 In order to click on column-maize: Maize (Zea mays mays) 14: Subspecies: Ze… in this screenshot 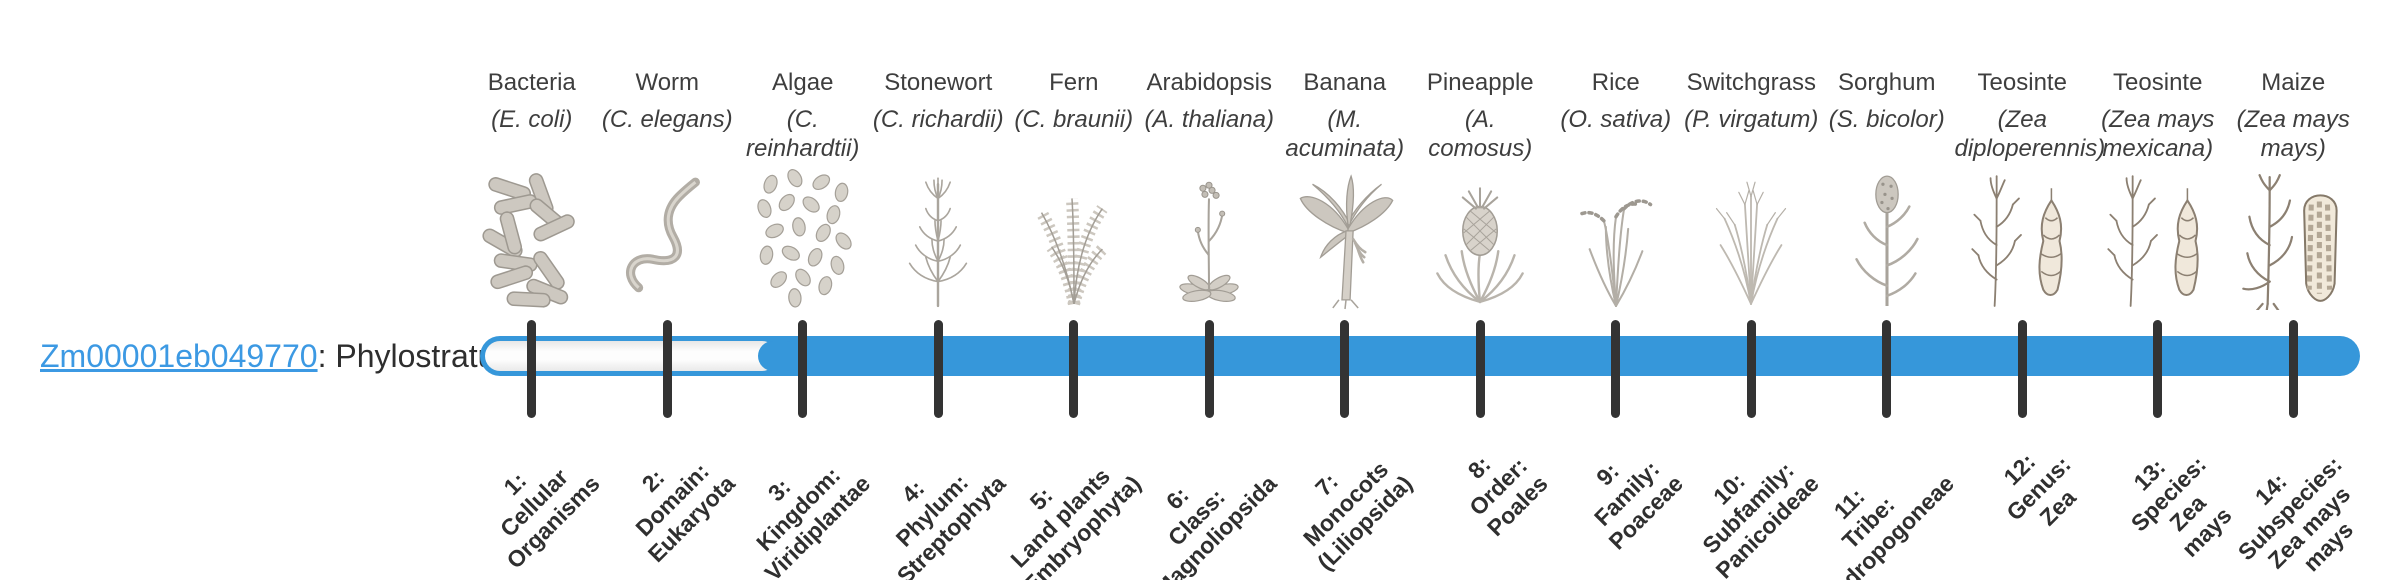, I will do `click(2294, 290)`.